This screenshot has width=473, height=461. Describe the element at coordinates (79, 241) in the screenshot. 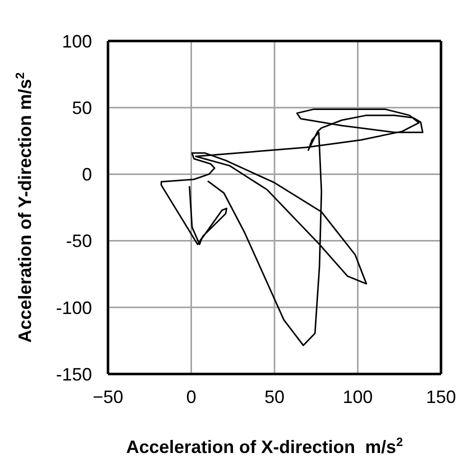

I see `y-tick-label: -50` at that location.